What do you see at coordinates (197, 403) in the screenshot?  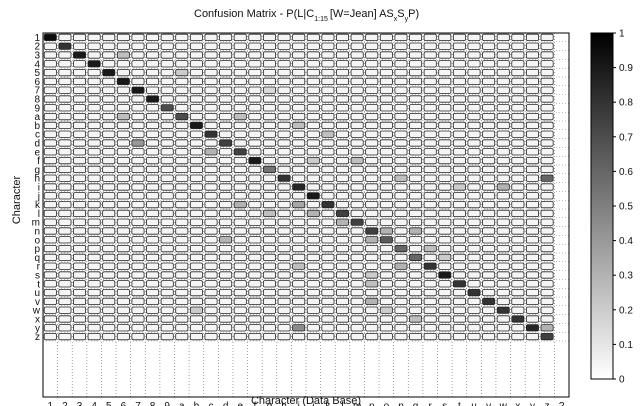 I see `x-tick-label: b` at bounding box center [197, 403].